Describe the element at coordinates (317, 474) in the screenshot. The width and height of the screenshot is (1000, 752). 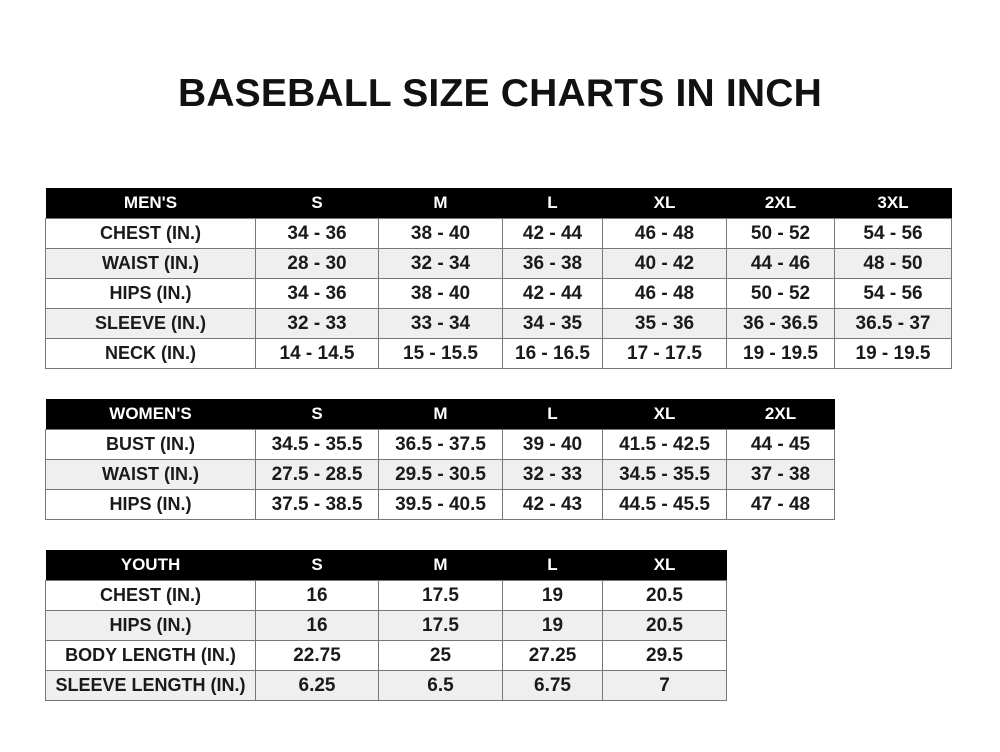
I see `size-value: 27.5 - 28.5` at that location.